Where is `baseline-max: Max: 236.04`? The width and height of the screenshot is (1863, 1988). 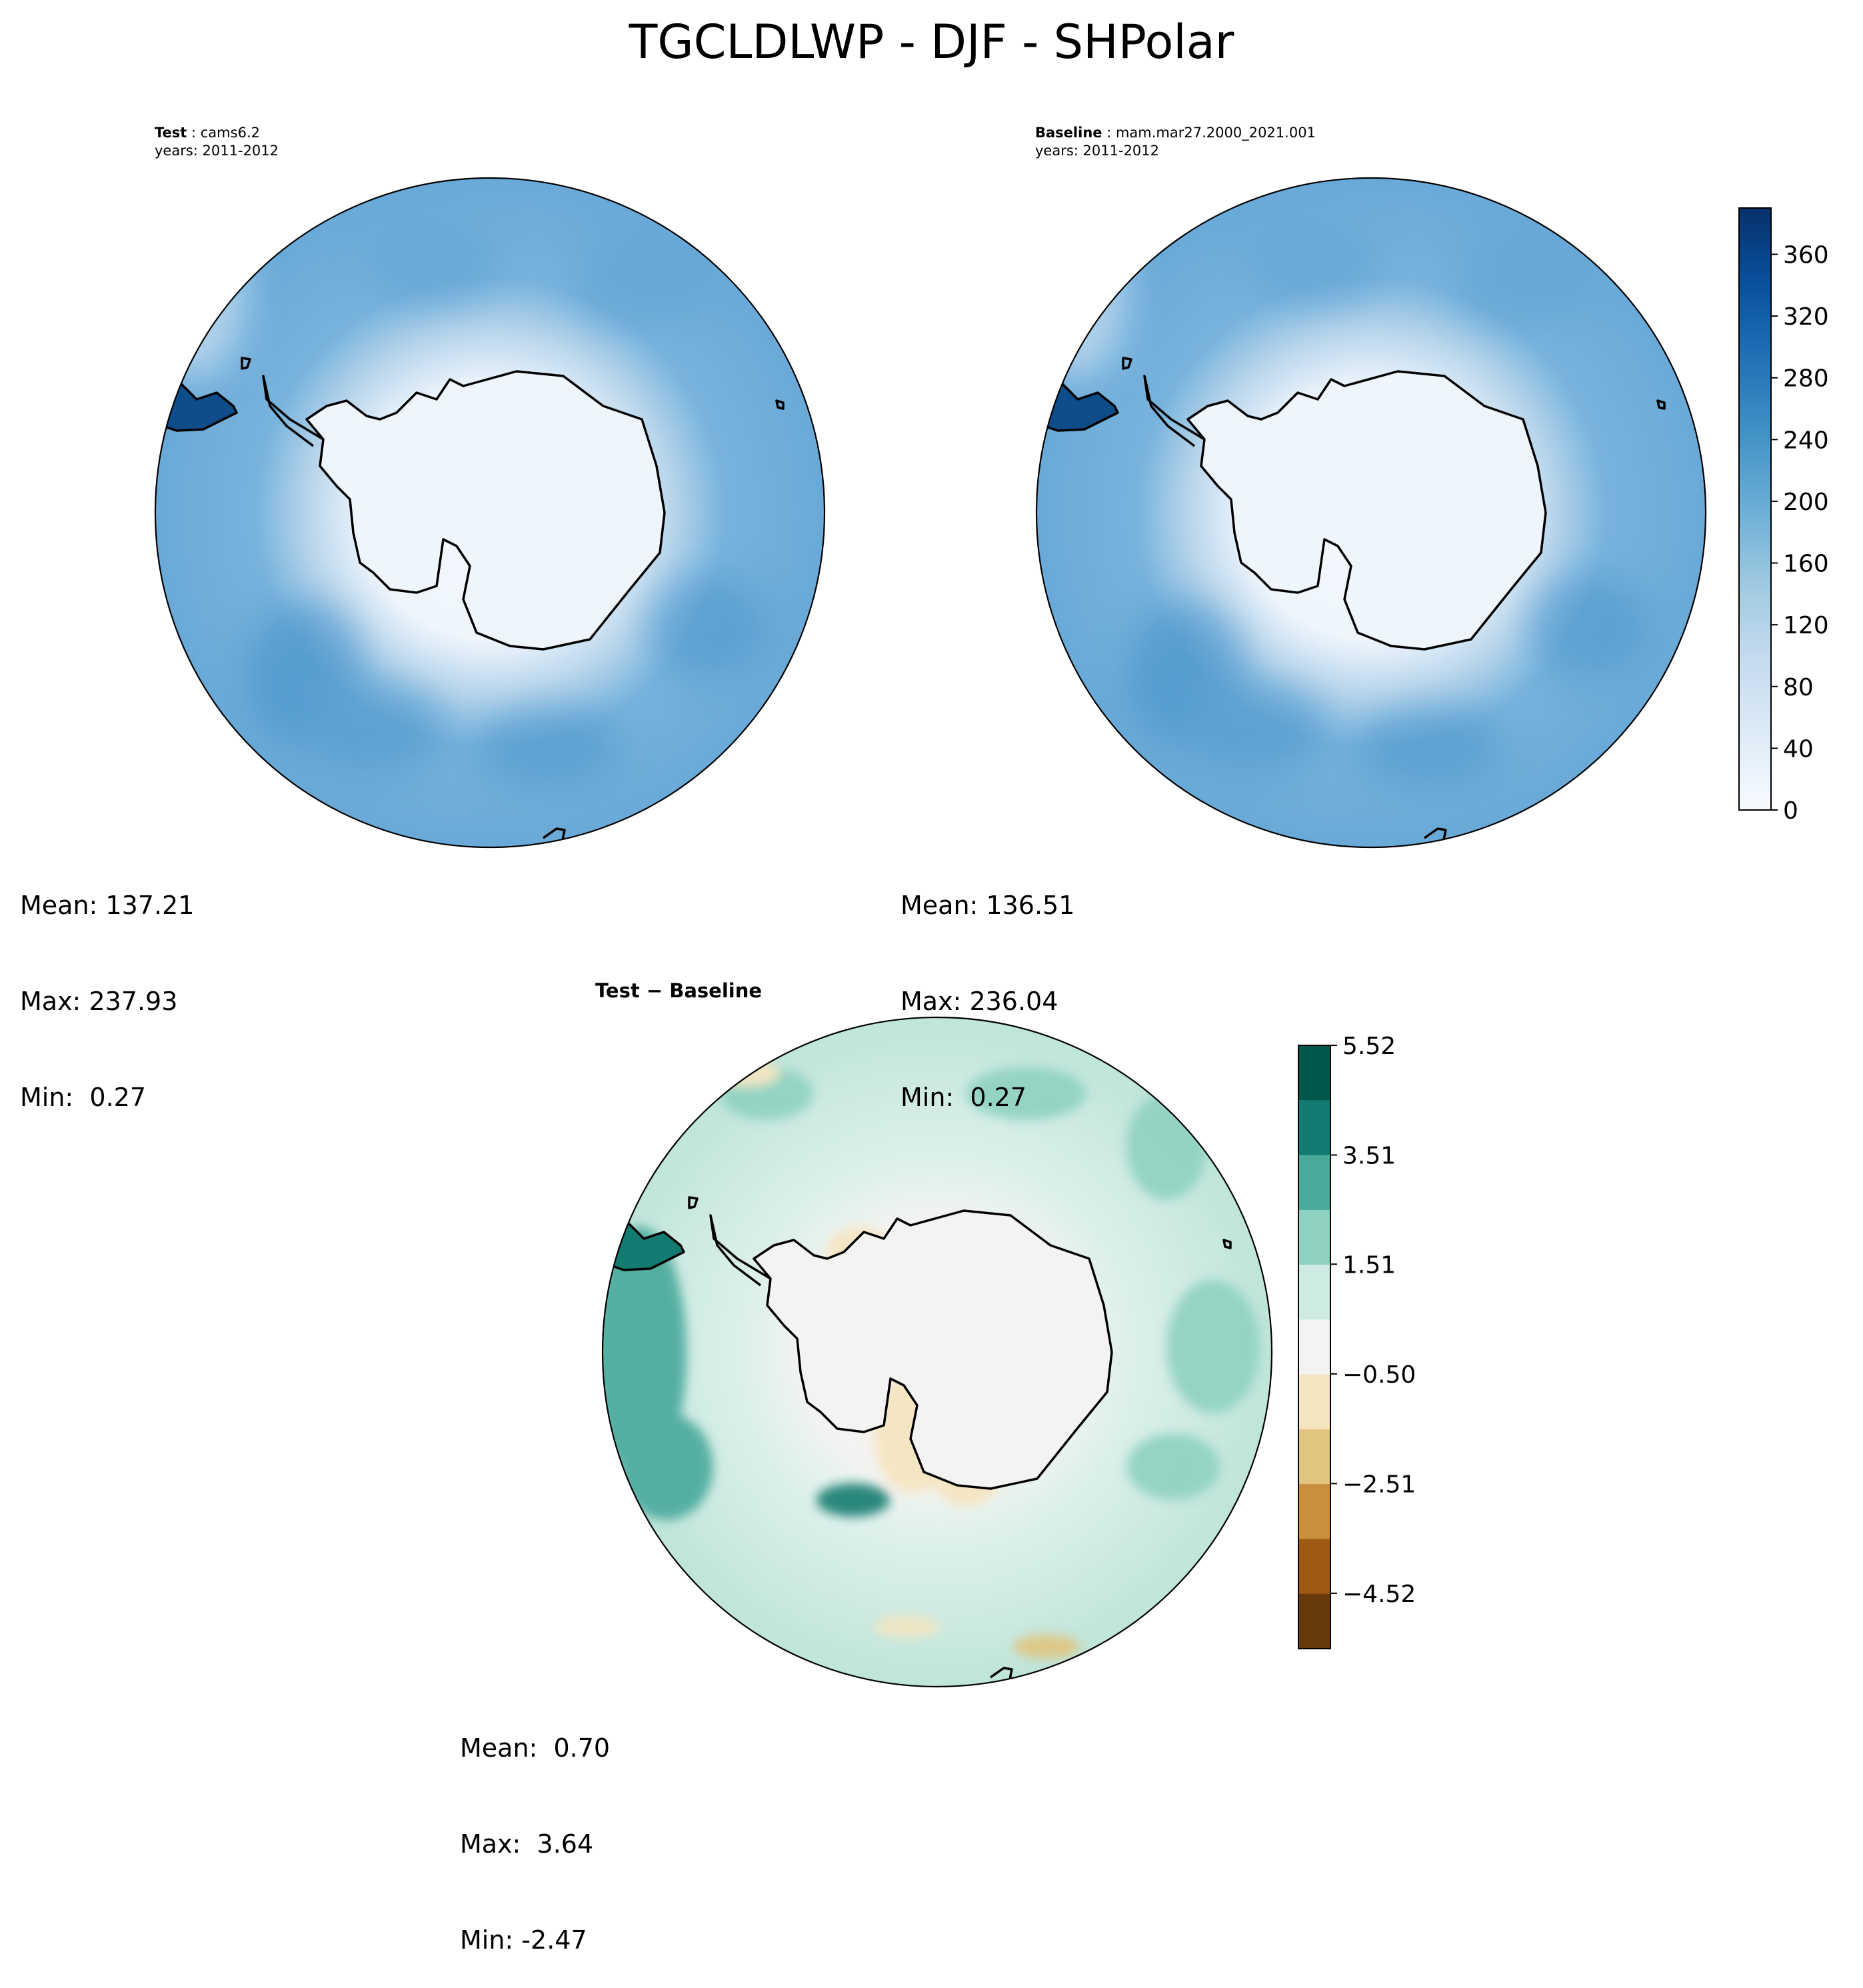 baseline-max: Max: 236.04 is located at coordinates (979, 1001).